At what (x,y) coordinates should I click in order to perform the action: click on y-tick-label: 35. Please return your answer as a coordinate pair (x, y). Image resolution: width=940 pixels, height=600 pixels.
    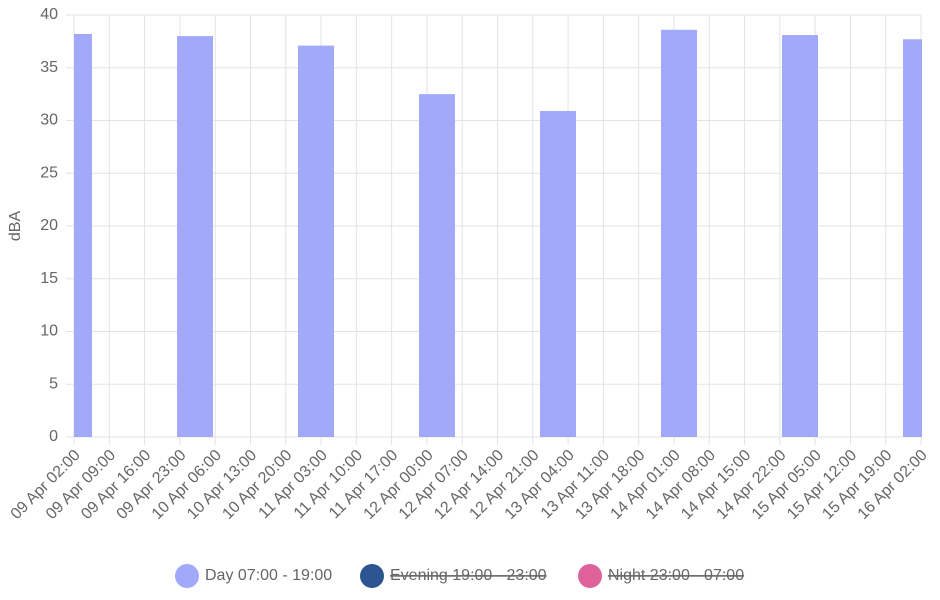
    Looking at the image, I should click on (49, 67).